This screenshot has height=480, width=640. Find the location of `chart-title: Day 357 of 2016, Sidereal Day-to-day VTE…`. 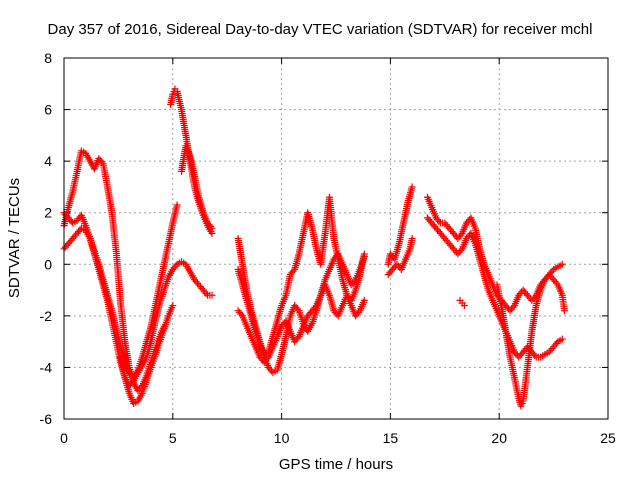

chart-title: Day 357 of 2016, Sidereal Day-to-day VTE… is located at coordinates (320, 29).